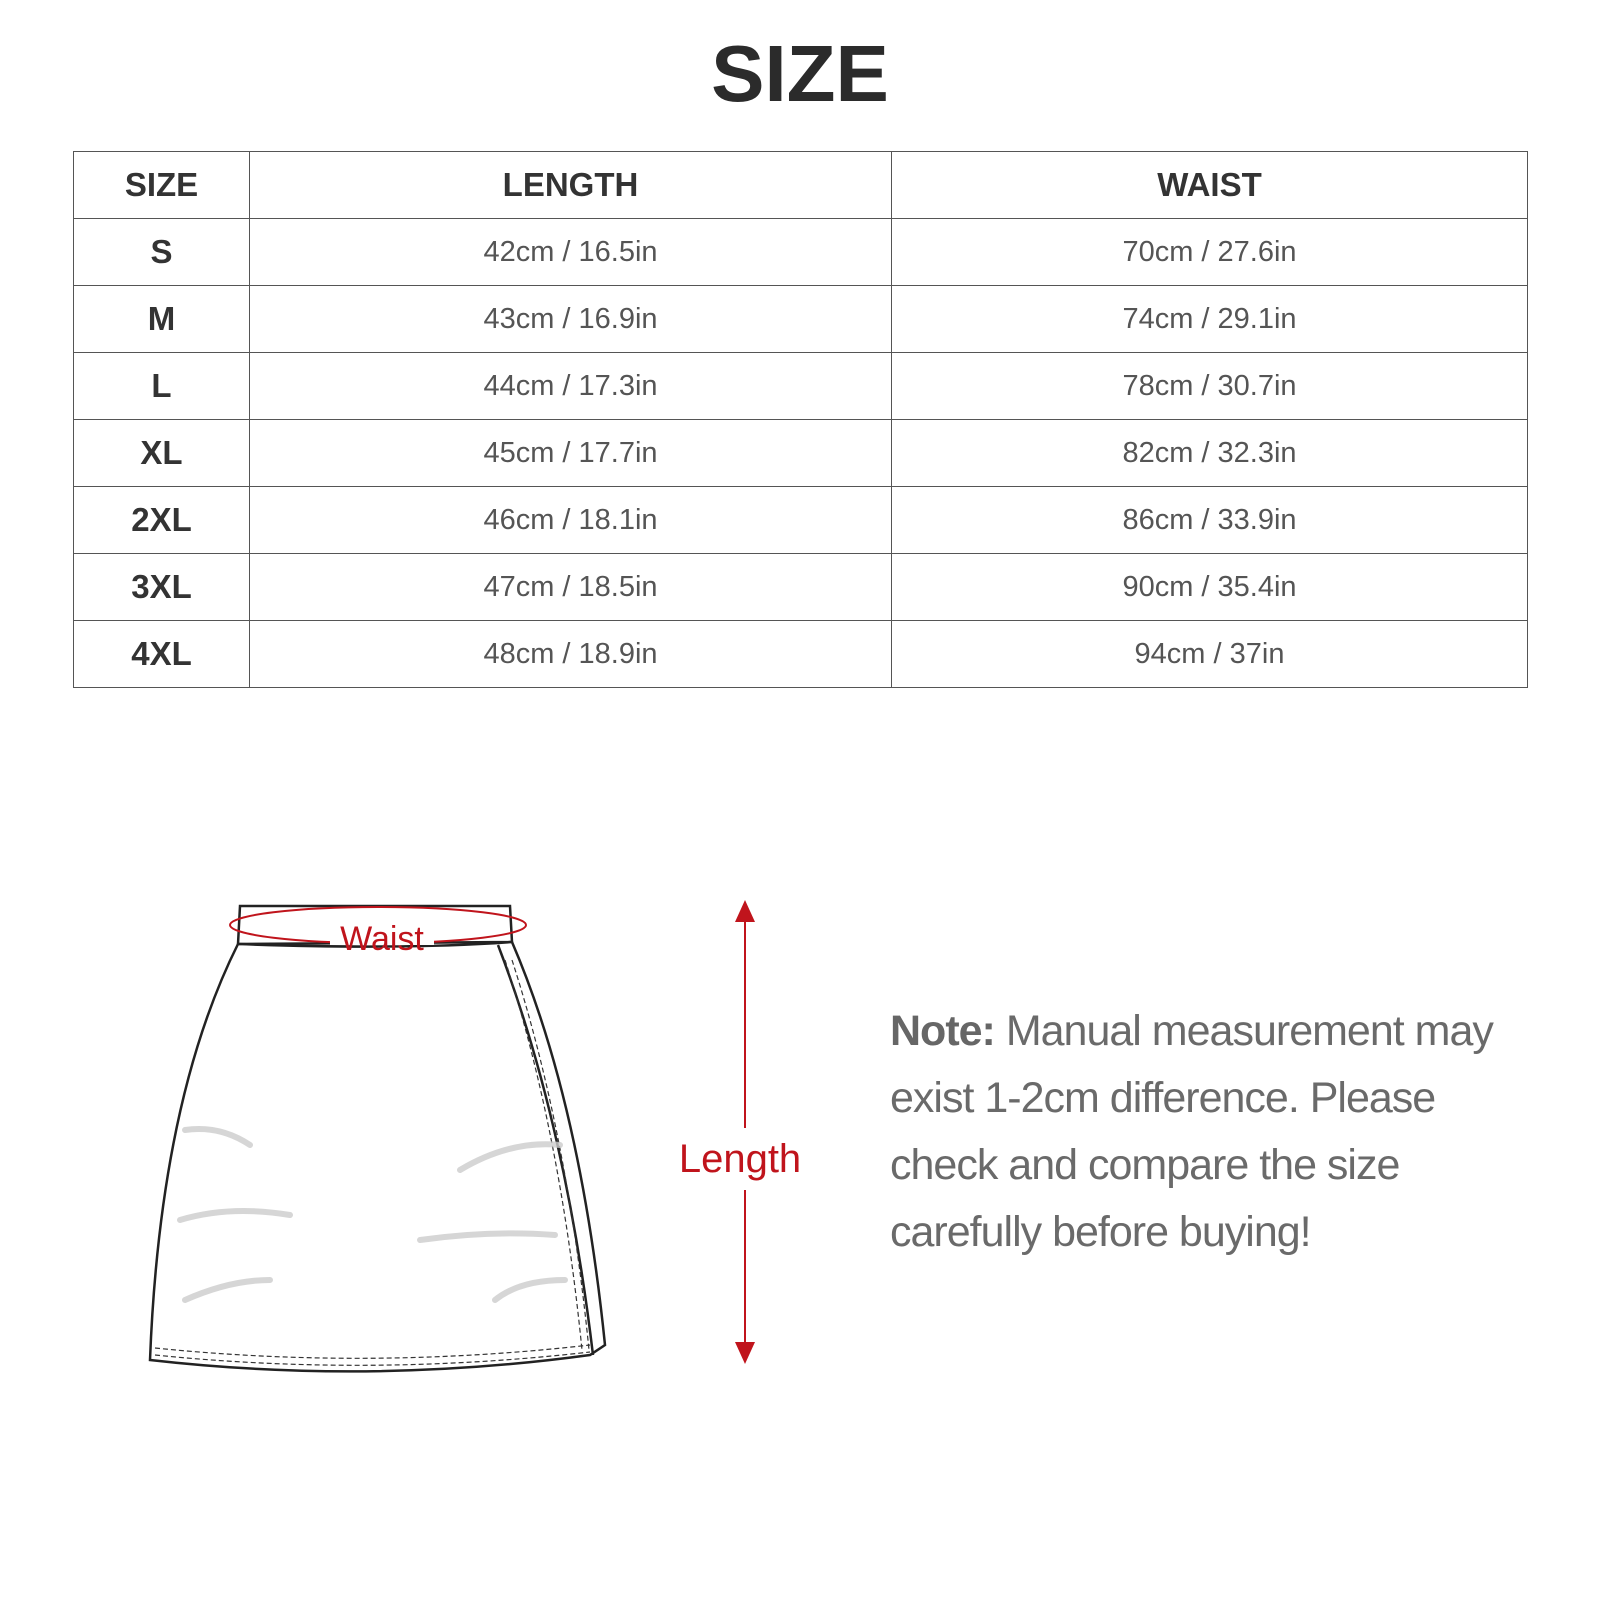 The width and height of the screenshot is (1600, 1600). I want to click on header-cell: LENGTH, so click(570, 185).